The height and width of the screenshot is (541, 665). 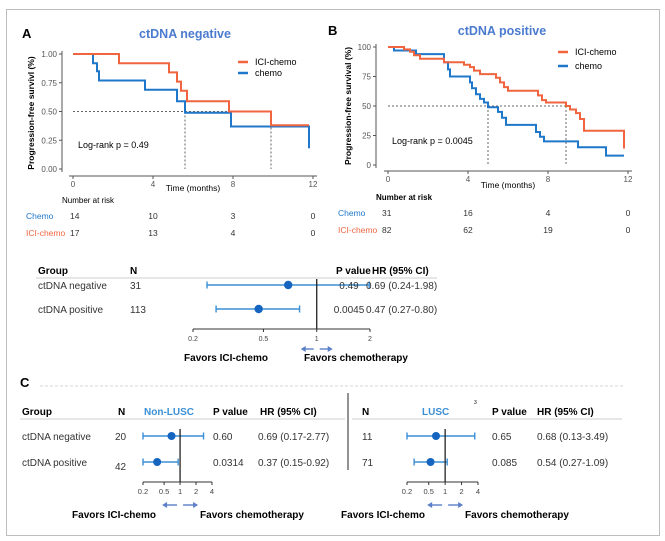 I want to click on forest-b-row-point, so click(x=258, y=309).